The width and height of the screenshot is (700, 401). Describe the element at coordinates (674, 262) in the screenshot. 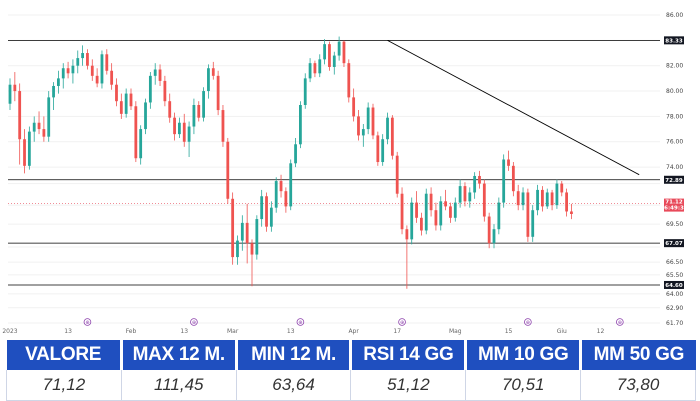

I see `y-tick-label: 66.50` at that location.